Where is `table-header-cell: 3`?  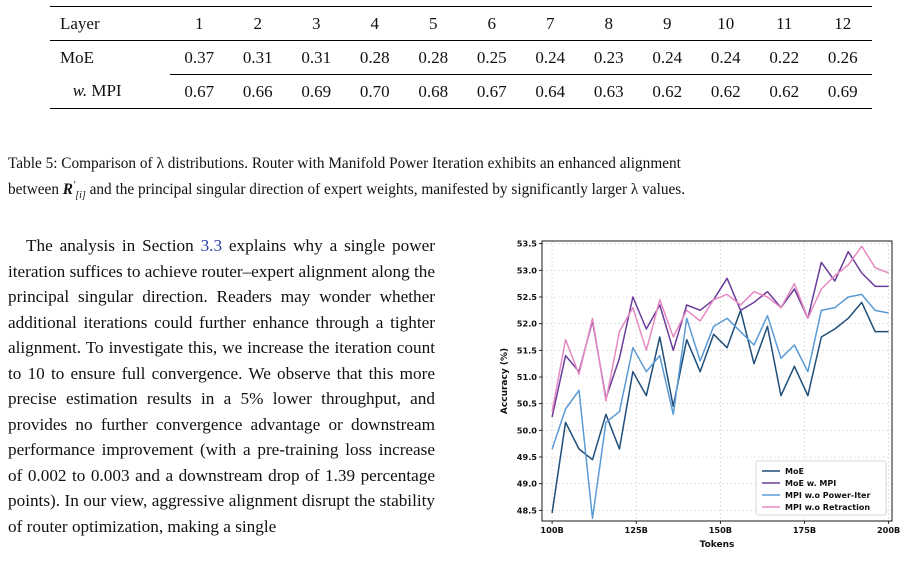
table-header-cell: 3 is located at coordinates (316, 23).